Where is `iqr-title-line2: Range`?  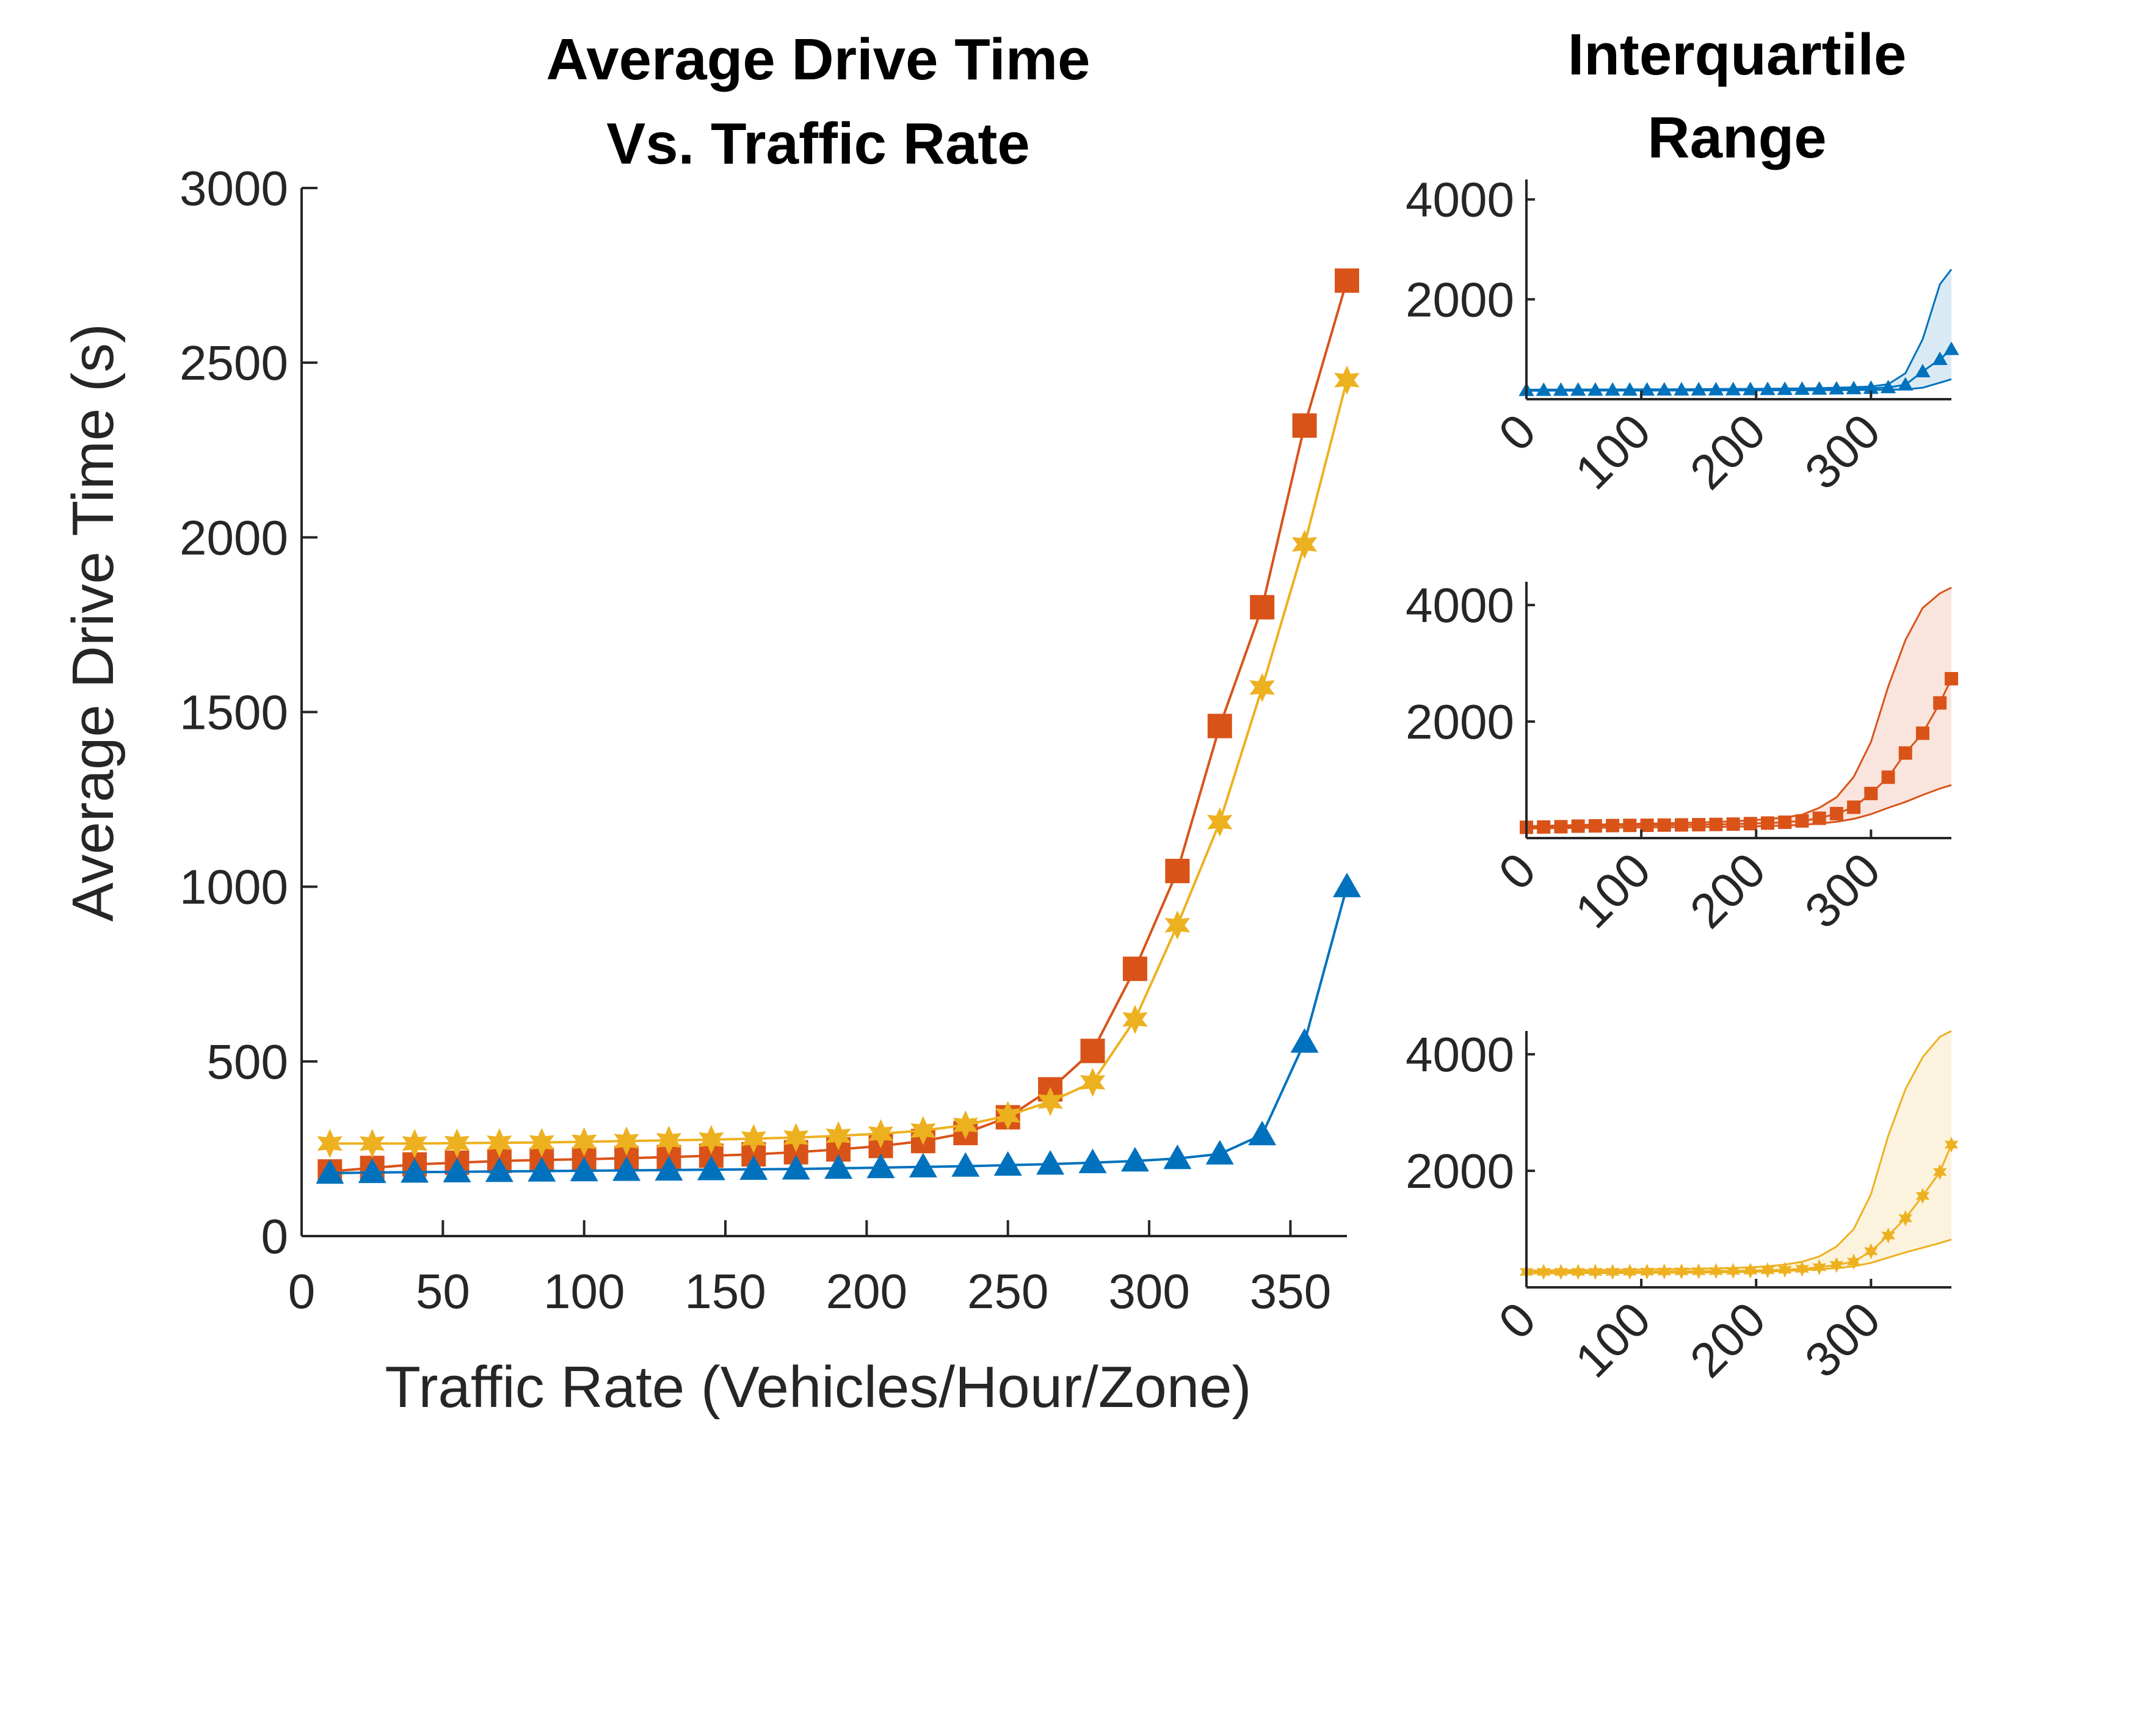
iqr-title-line2: Range is located at coordinates (1736, 137).